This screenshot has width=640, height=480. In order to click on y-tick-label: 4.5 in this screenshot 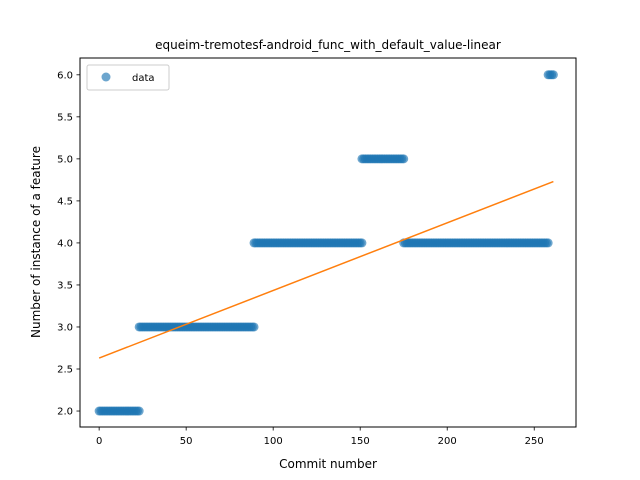, I will do `click(65, 201)`.